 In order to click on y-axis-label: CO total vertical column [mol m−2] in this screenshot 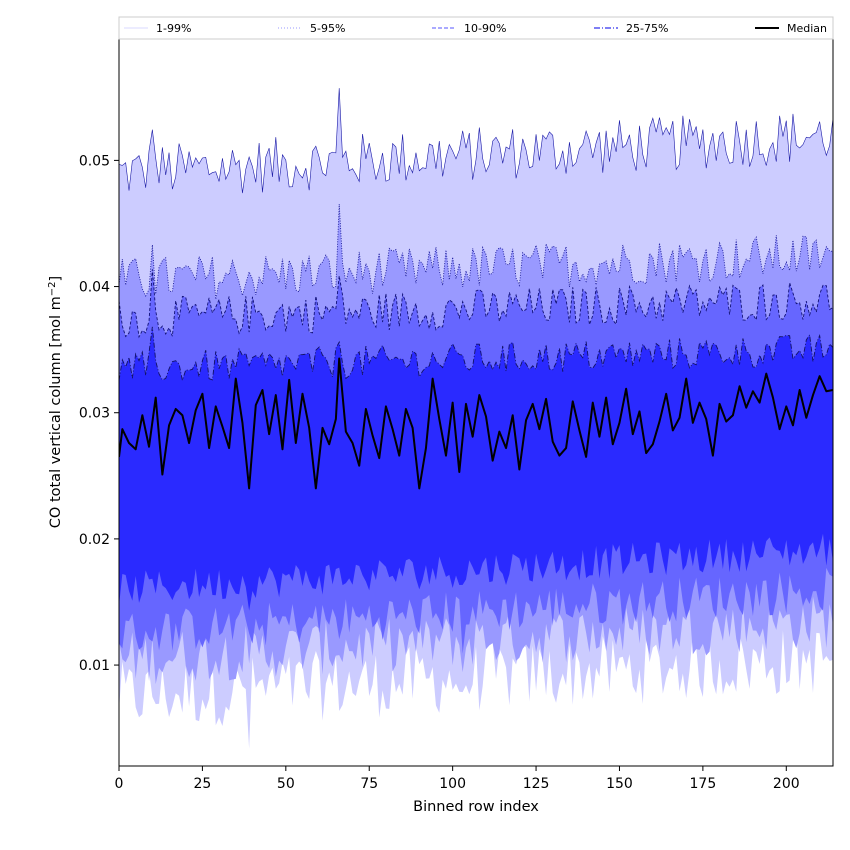, I will do `click(55, 402)`.